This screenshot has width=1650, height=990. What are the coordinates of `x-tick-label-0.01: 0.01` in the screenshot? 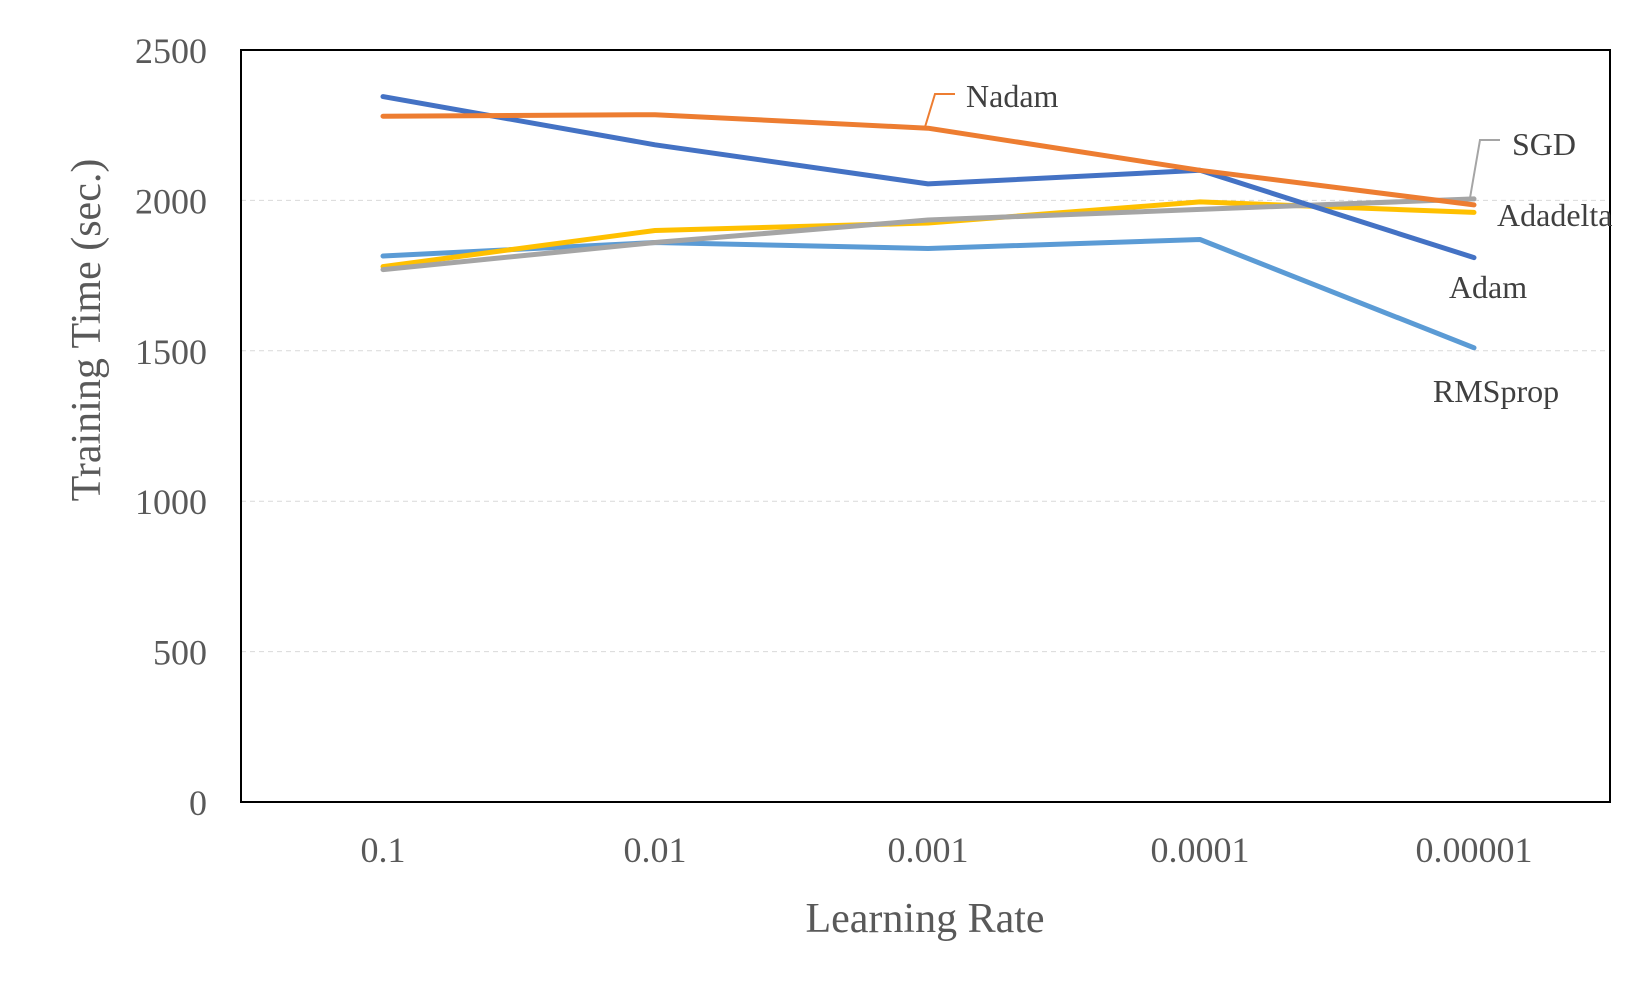 It's located at (655, 850).